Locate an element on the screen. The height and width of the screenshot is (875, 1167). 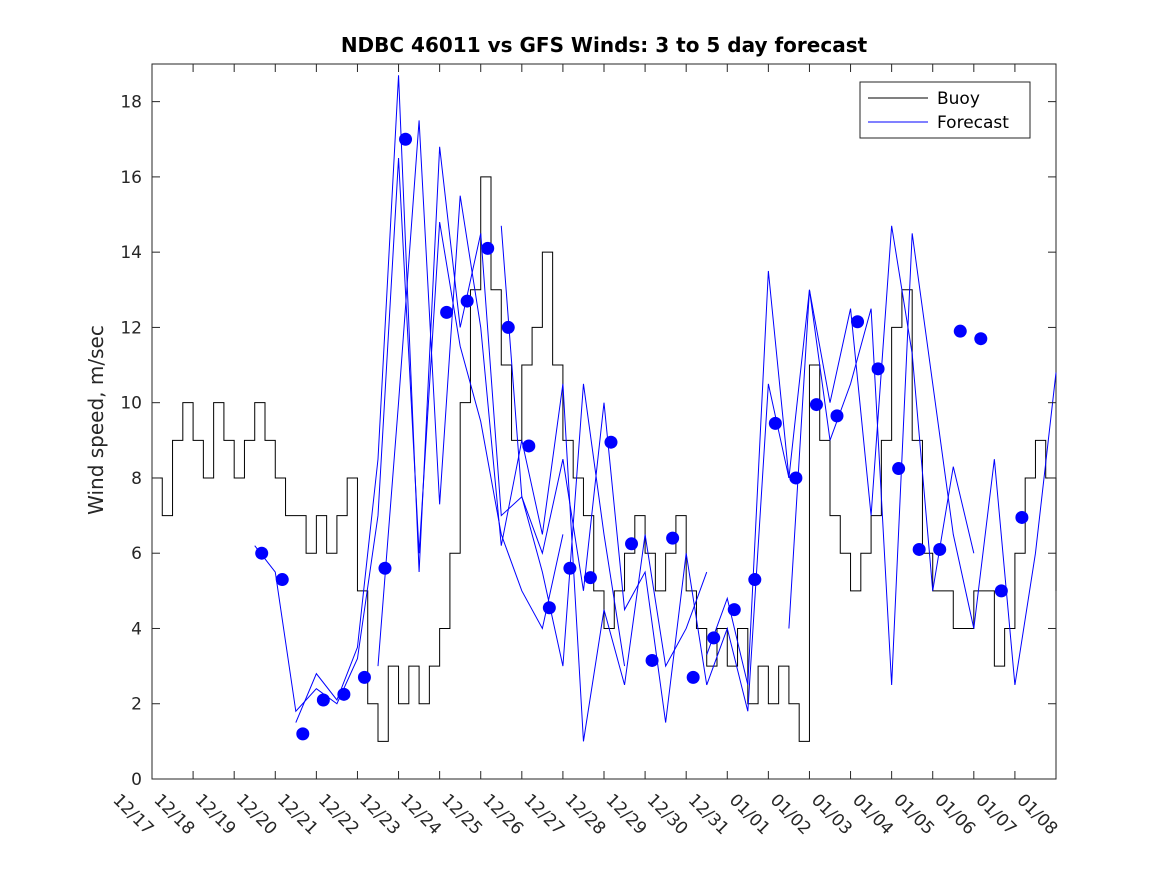
x-tick-label: 12/17 is located at coordinates (133, 814).